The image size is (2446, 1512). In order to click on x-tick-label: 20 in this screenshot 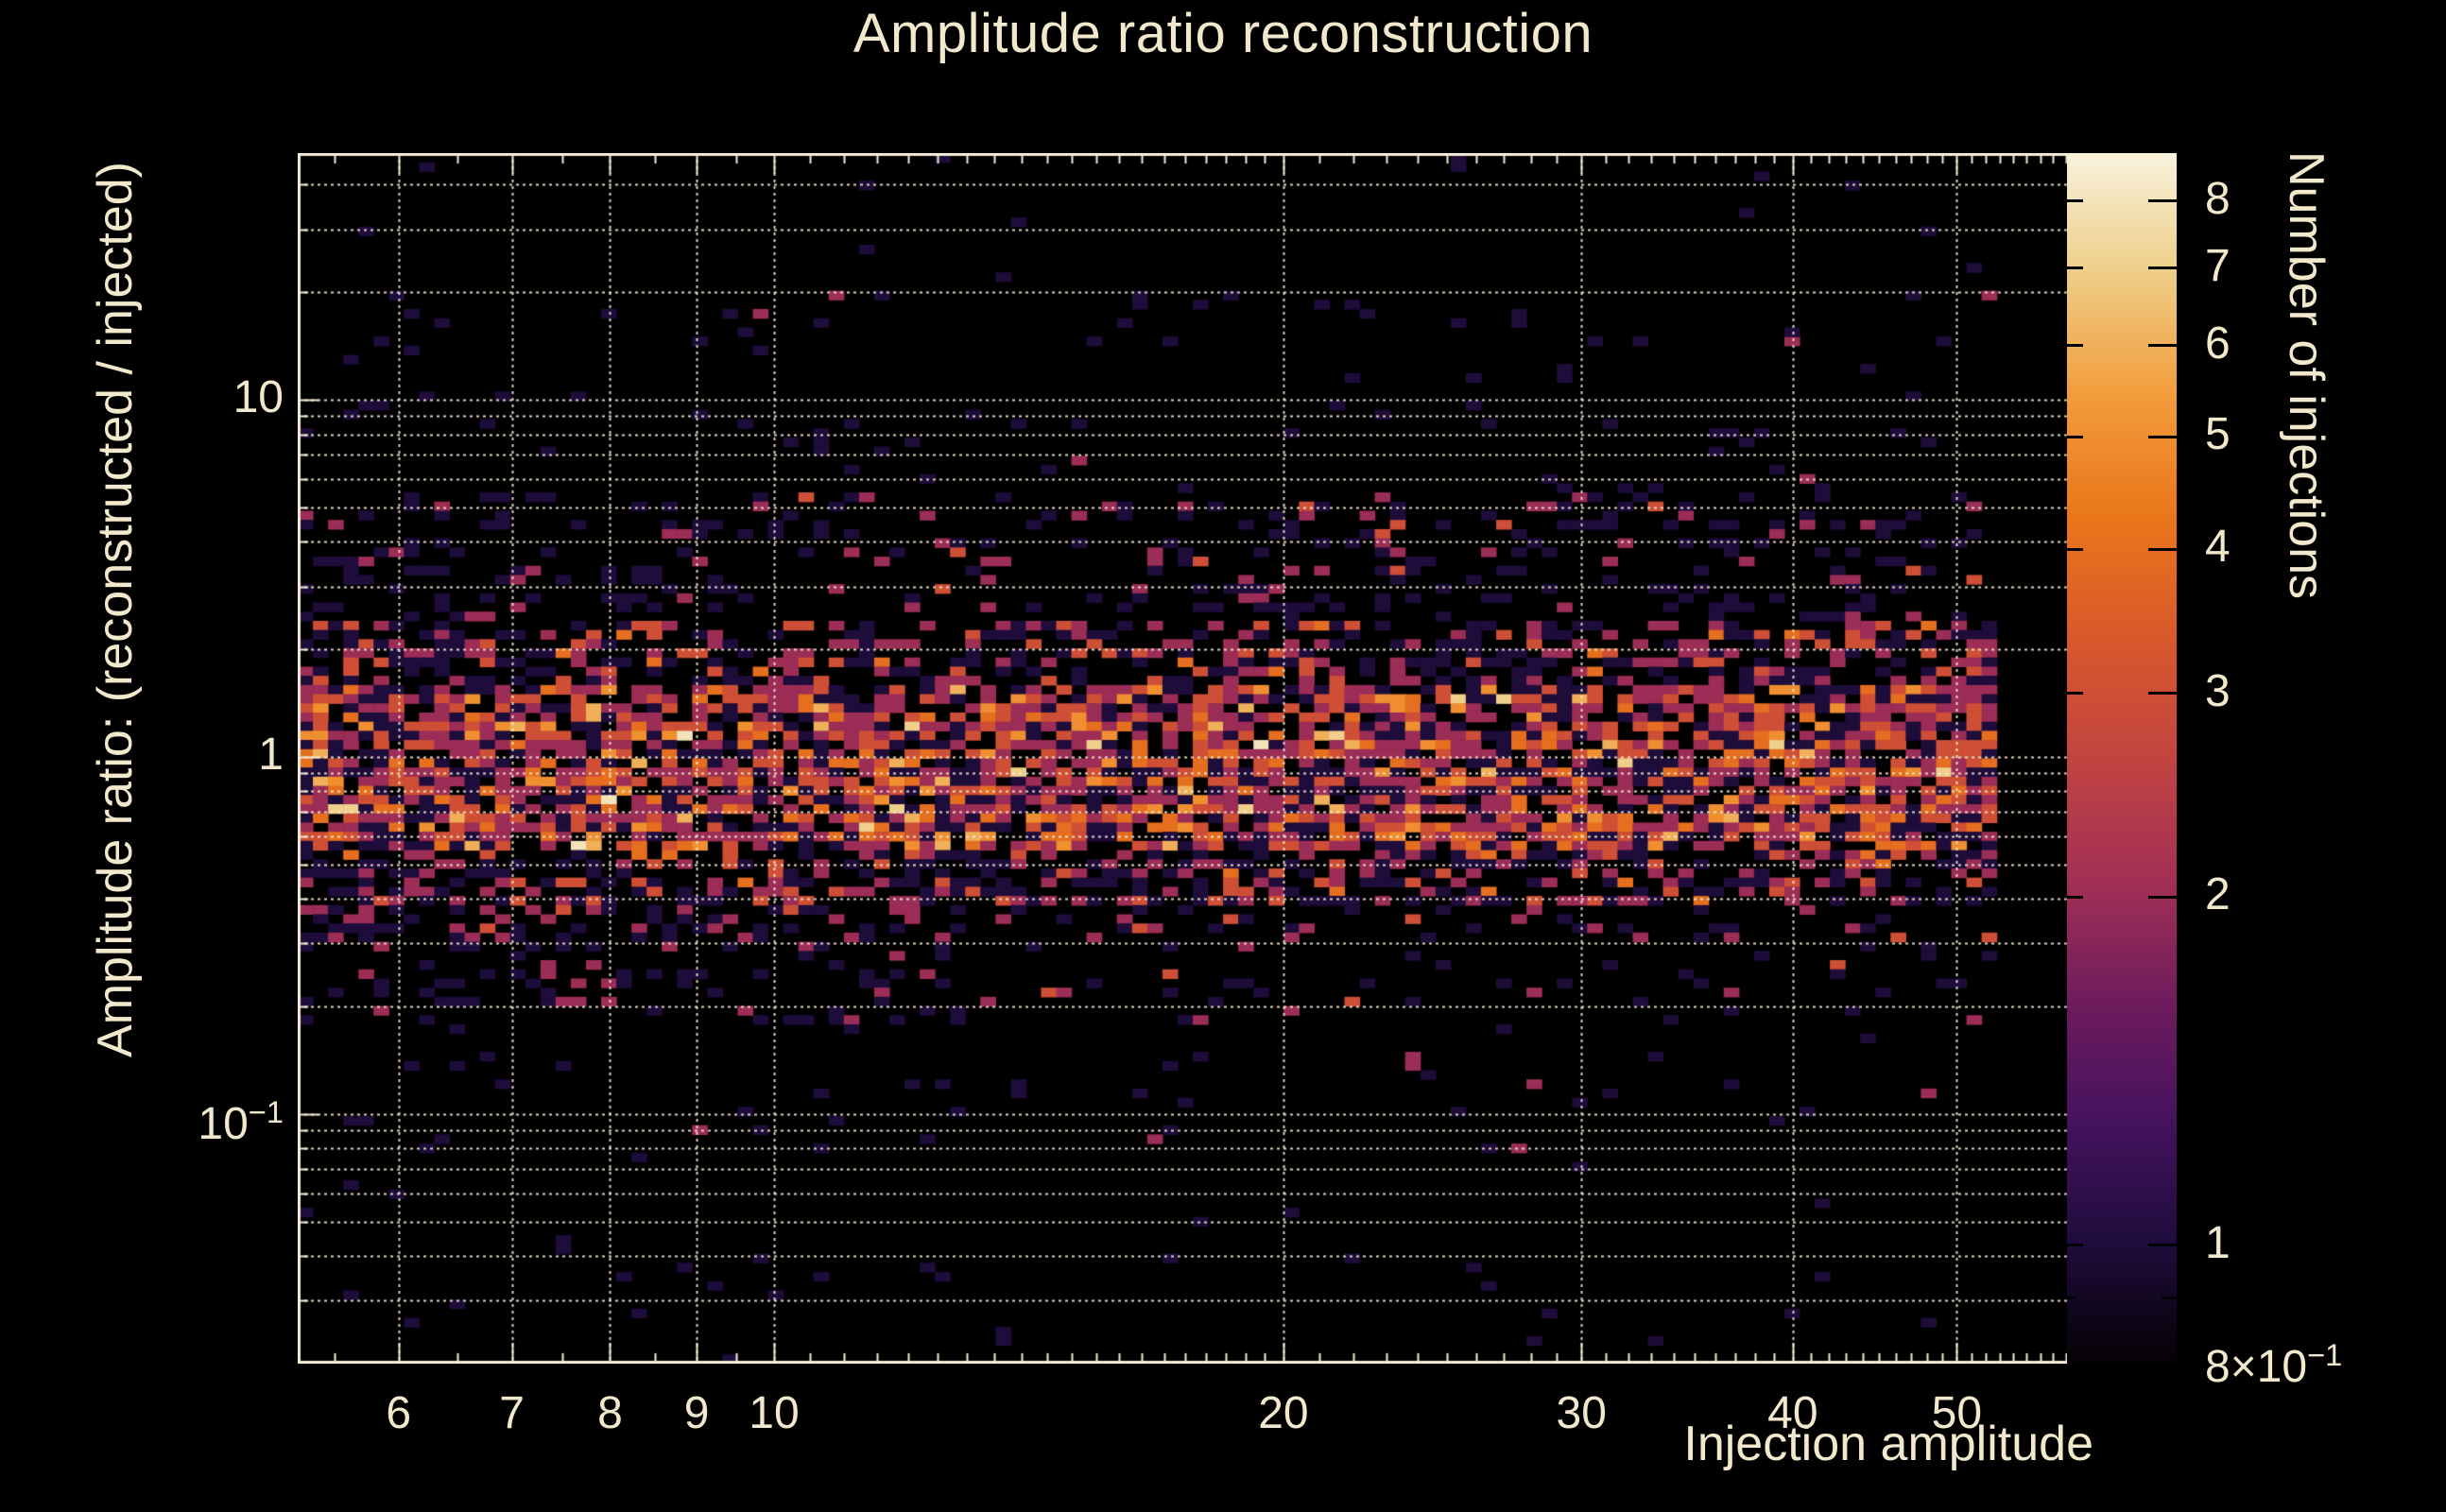, I will do `click(1283, 1413)`.